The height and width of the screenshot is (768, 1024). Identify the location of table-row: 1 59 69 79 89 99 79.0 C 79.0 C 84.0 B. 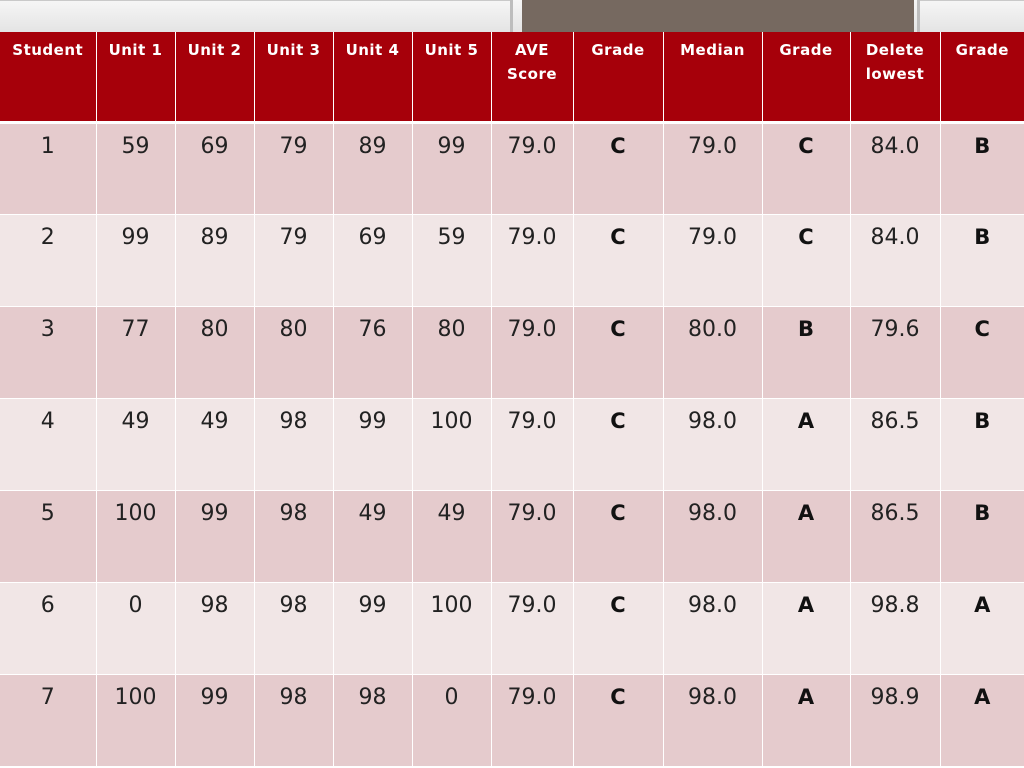
(512, 168).